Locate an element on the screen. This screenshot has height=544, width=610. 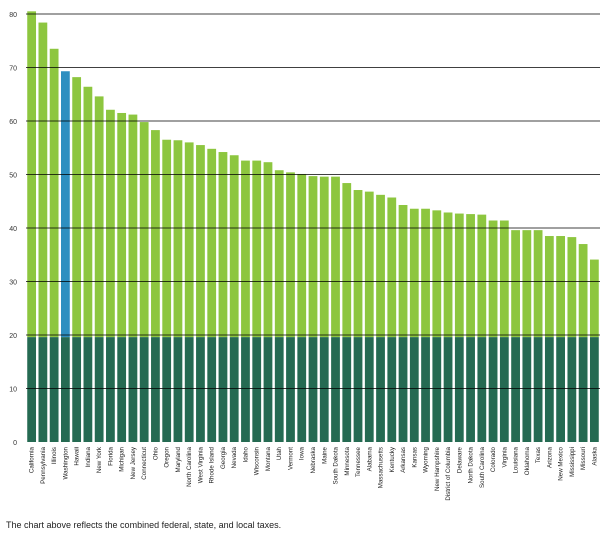
x-tick-label: Delaware is located at coordinates (459, 459).